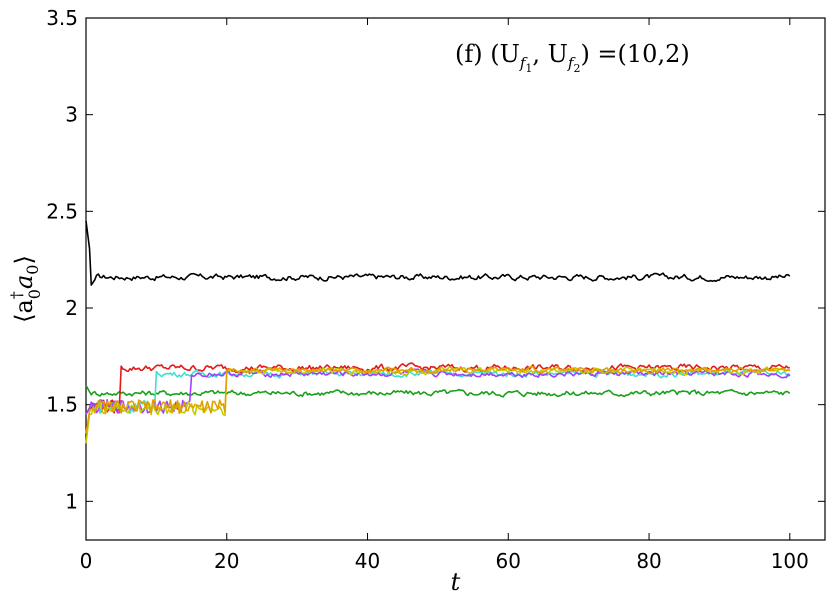  What do you see at coordinates (71, 308) in the screenshot?
I see `y-tick-label: 2` at bounding box center [71, 308].